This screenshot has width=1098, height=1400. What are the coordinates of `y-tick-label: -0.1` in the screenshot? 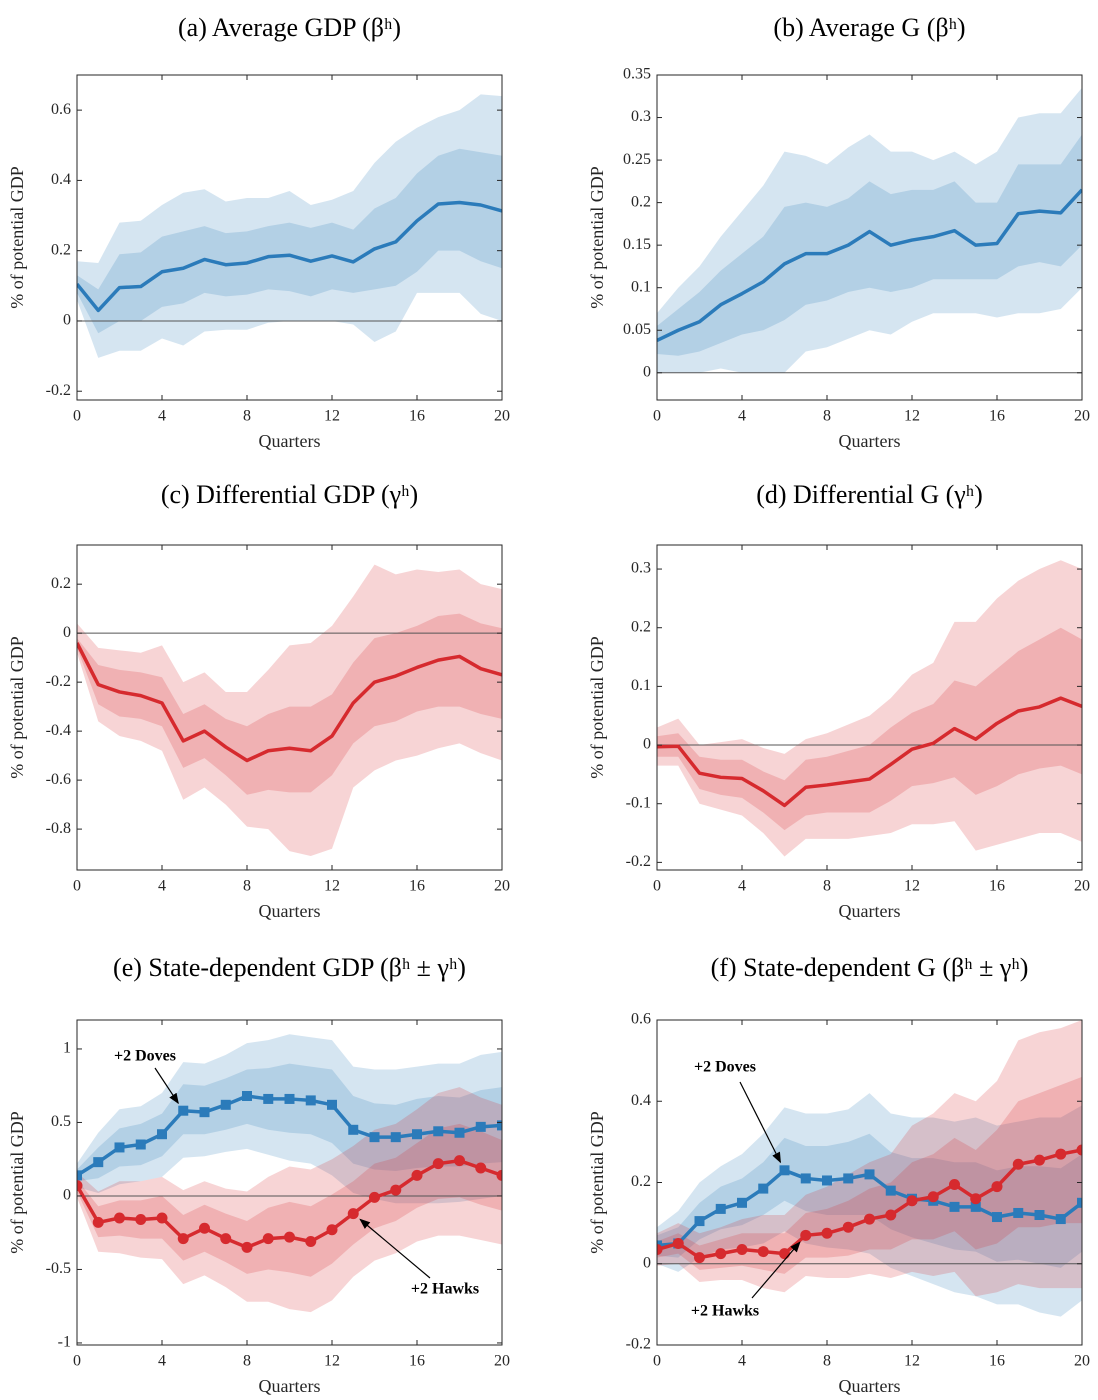 It's located at (638, 802).